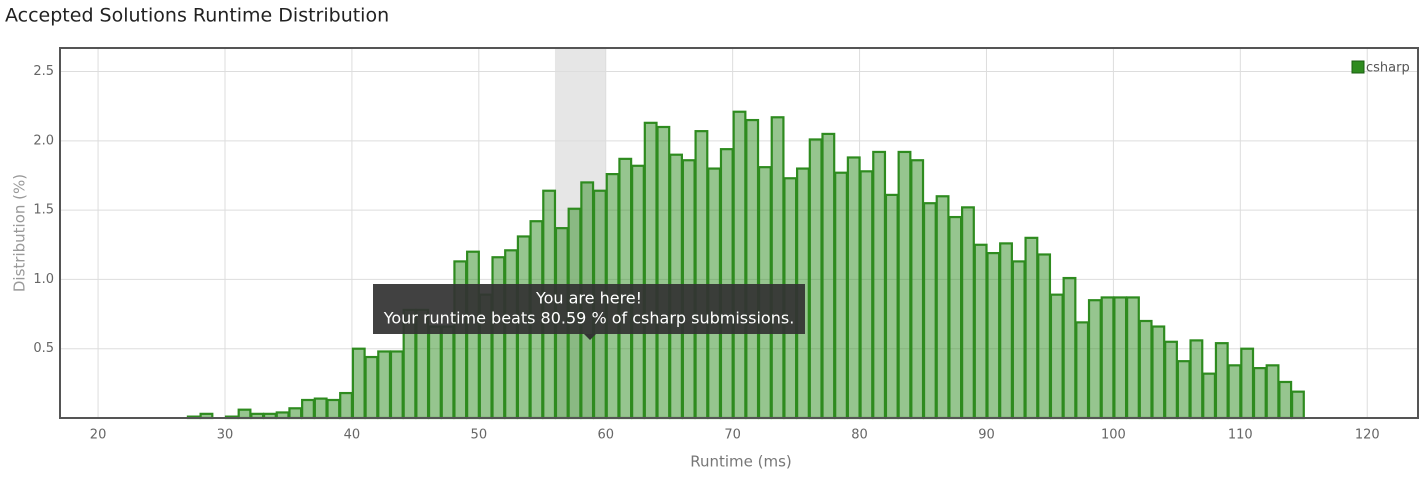 Image resolution: width=1423 pixels, height=477 pixels. What do you see at coordinates (986, 435) in the screenshot?
I see `x-tick-label: 90` at bounding box center [986, 435].